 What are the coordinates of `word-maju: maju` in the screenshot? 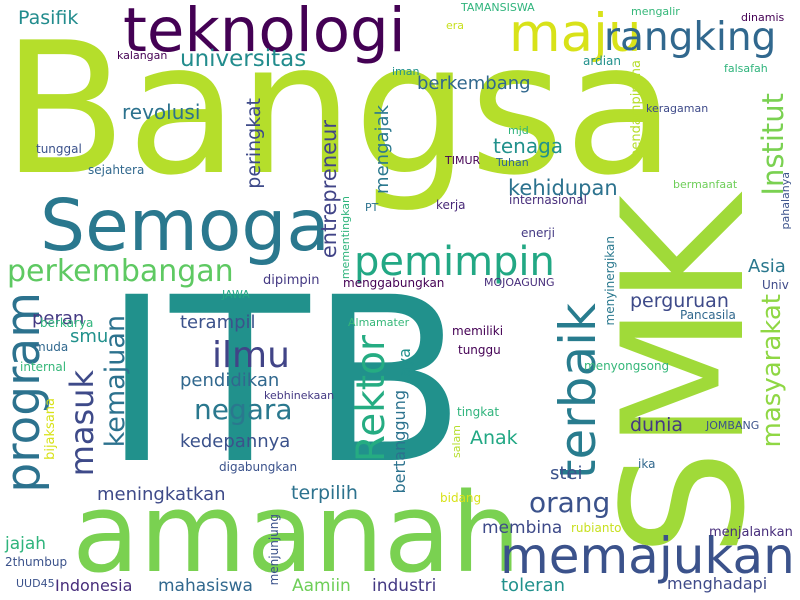 It's located at (575, 33).